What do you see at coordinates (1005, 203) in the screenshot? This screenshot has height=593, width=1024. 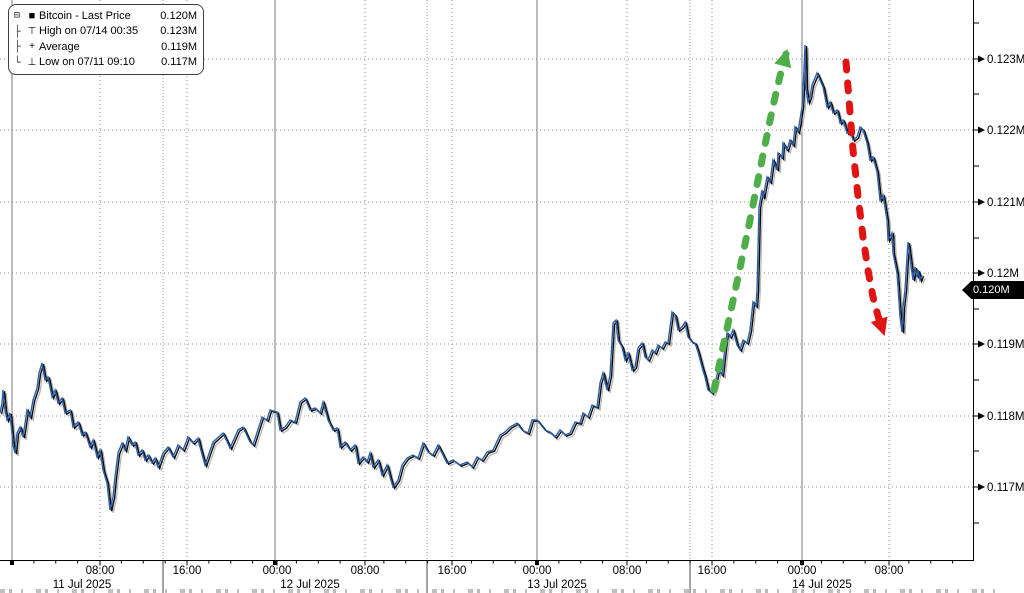 I see `price-tick-label: 0.121M` at bounding box center [1005, 203].